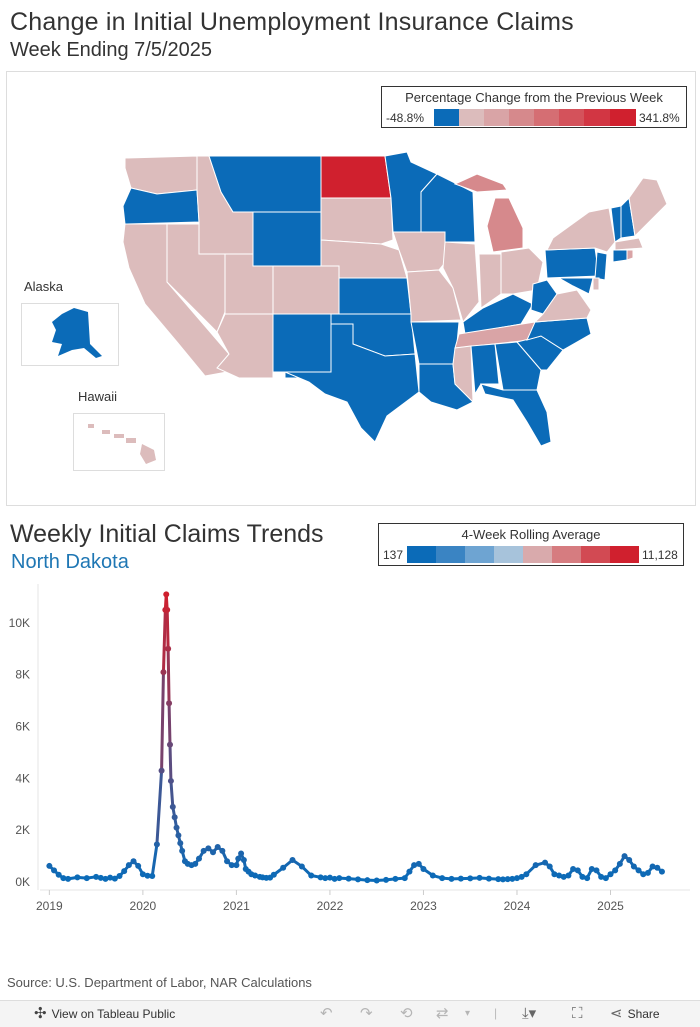 This screenshot has height=1027, width=700. I want to click on state-new-york, so click(581, 230).